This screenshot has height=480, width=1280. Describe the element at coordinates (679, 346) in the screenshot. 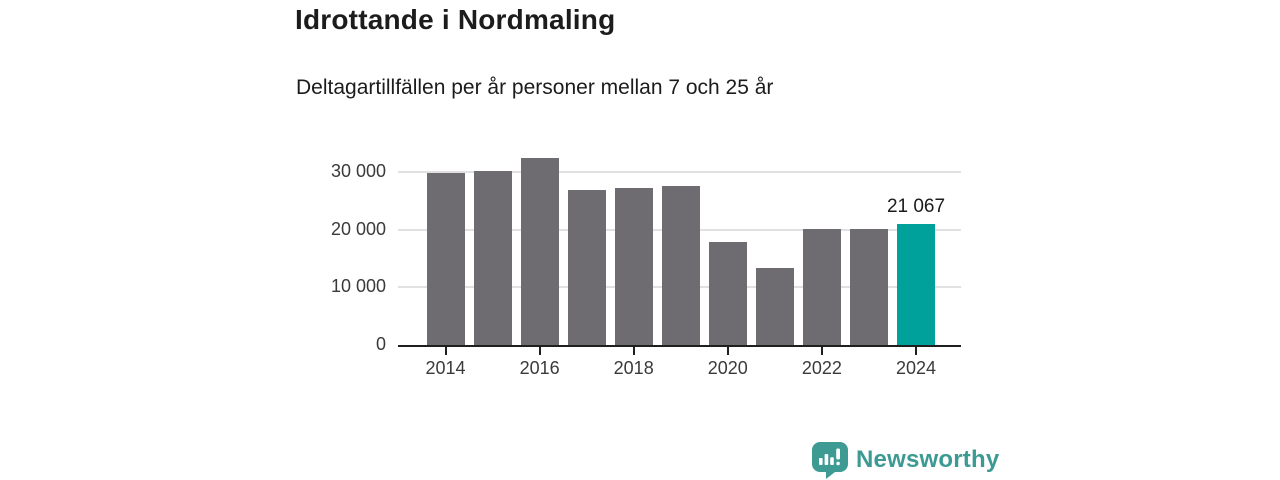

I see `x-axis-line` at that location.